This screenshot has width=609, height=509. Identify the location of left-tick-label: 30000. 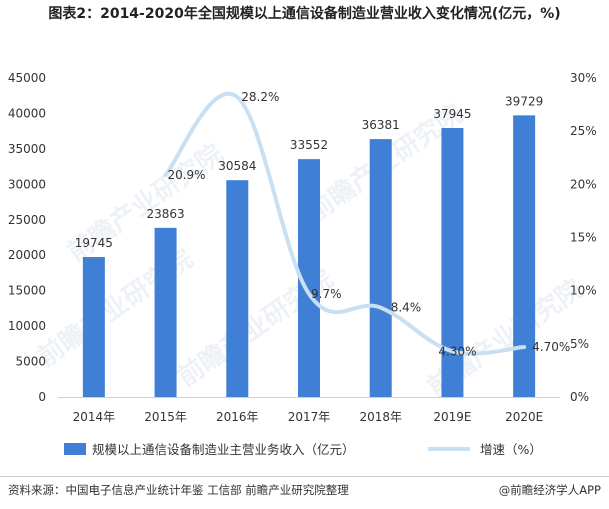
(27, 184).